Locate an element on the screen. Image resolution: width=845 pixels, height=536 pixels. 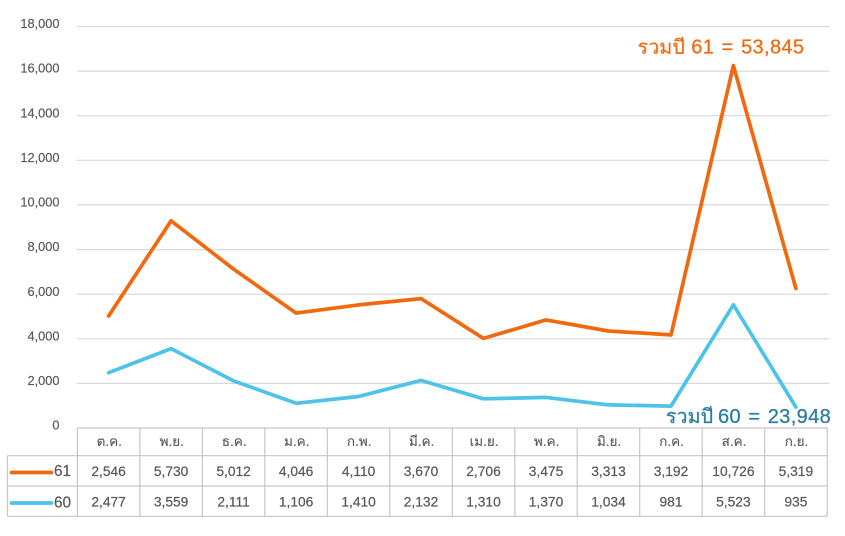
svg-text: 1,034 is located at coordinates (608, 502).